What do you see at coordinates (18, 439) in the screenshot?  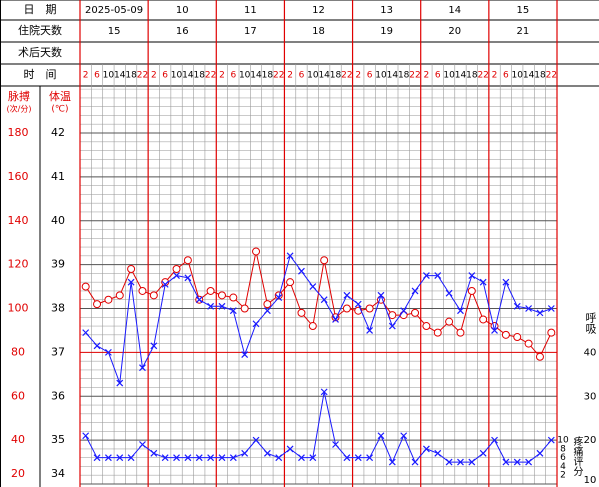 I see `pulse-tick-label: 40` at bounding box center [18, 439].